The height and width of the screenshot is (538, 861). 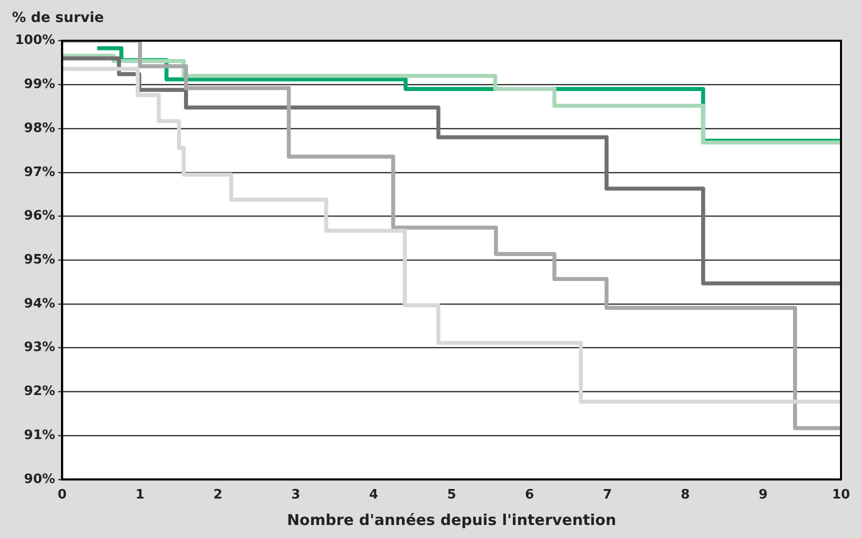 I want to click on y-tick-label: 99%, so click(x=40, y=84).